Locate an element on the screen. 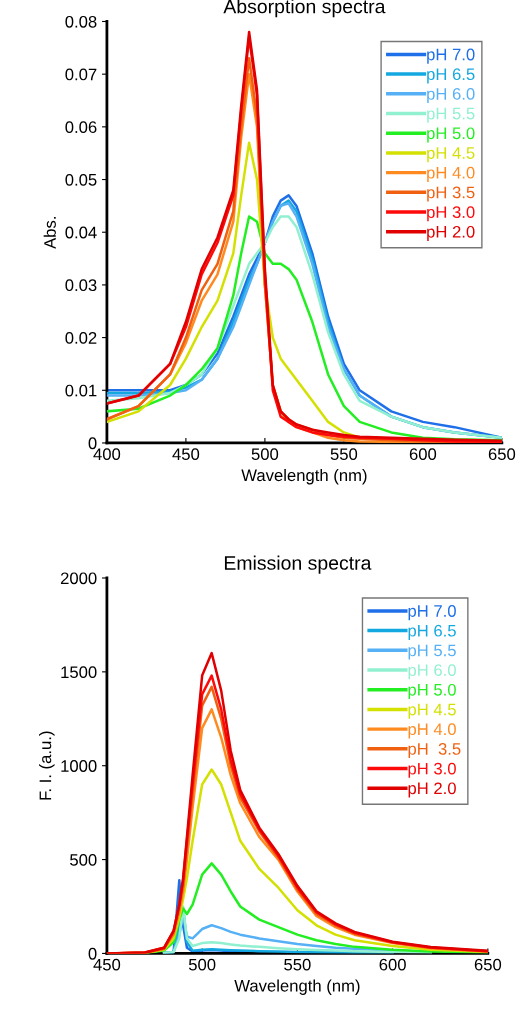 The image size is (519, 1023). y-tick-label: 0.07 is located at coordinates (81, 74).